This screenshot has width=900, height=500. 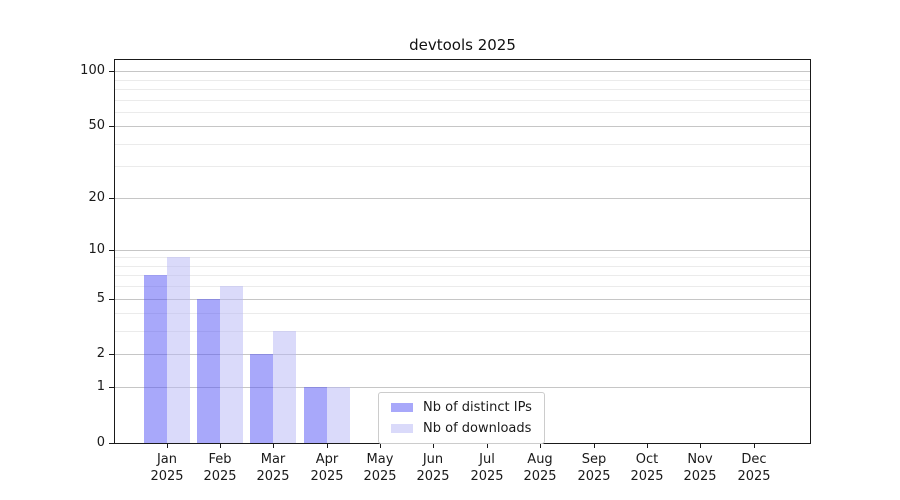 I want to click on y-tick-label: 10, so click(x=96, y=249).